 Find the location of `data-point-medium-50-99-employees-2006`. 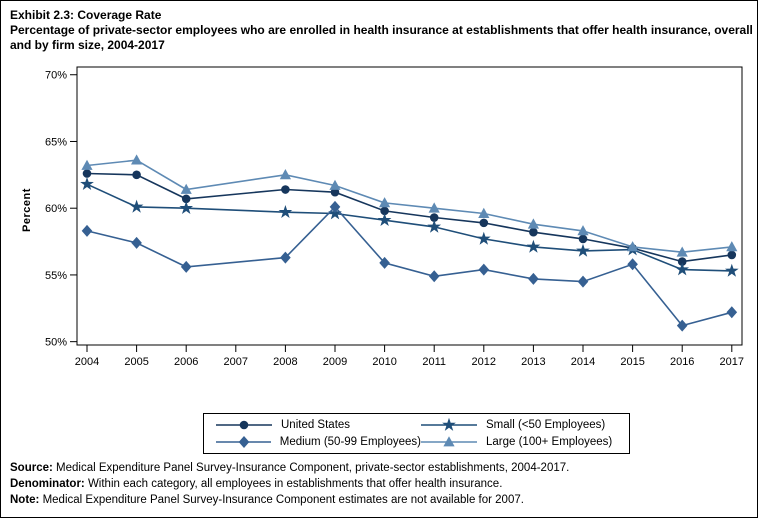

data-point-medium-50-99-employees-2006 is located at coordinates (186, 266).